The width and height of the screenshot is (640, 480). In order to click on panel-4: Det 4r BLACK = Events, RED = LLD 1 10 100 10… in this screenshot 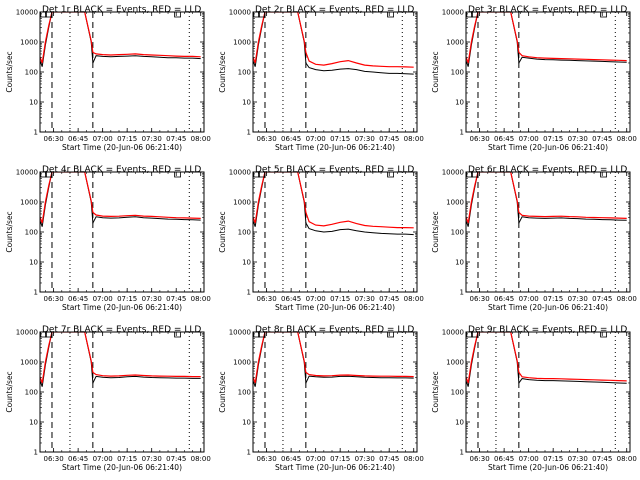, I will do `click(108, 238)`.